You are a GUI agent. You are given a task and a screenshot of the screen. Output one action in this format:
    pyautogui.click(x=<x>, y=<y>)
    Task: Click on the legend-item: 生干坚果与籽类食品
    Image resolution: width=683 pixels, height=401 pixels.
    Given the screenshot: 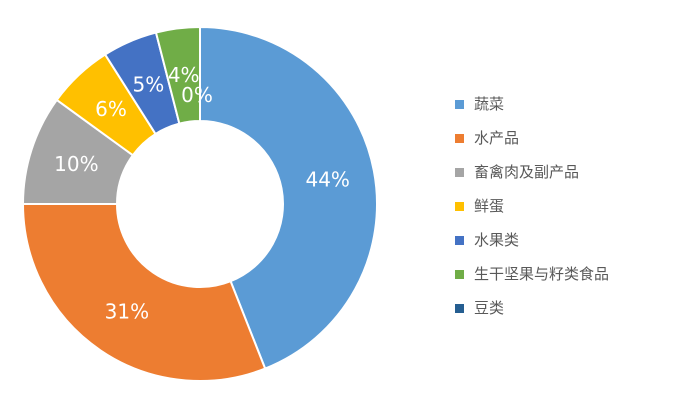 What is the action you would take?
    pyautogui.click(x=532, y=274)
    